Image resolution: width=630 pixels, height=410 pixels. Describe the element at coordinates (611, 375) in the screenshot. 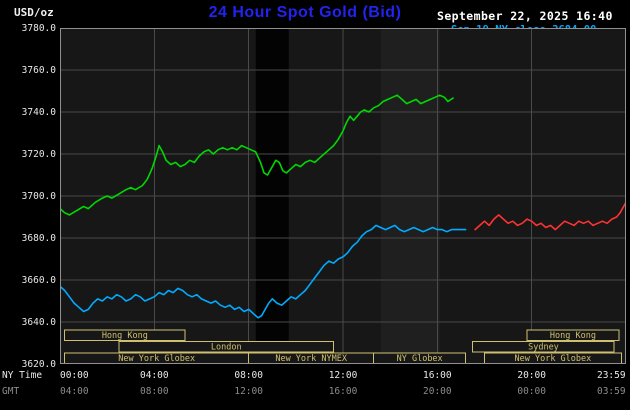

I see `x-axis-tick-label-ny: 23:59` at that location.